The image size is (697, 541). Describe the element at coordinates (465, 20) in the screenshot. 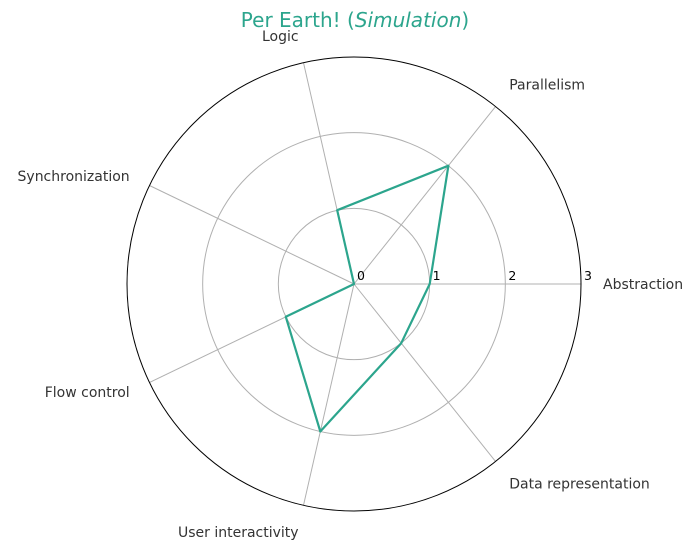

I see `chart-title-close: )` at that location.